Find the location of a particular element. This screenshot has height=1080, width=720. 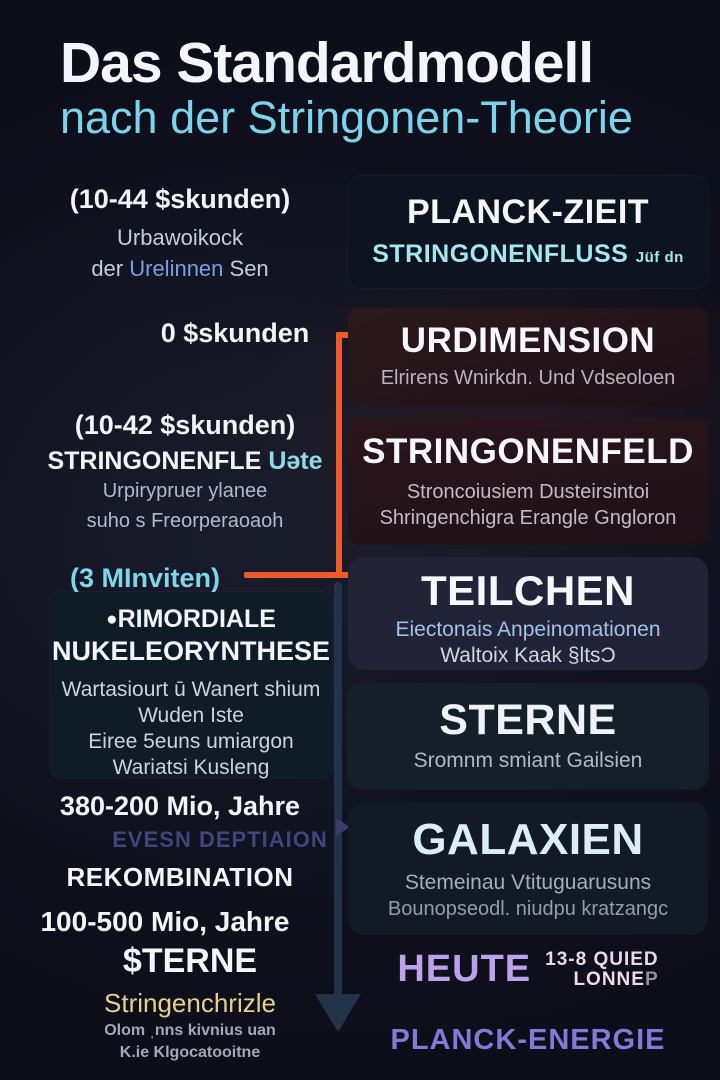

heute-row: HEUTE 13-8 QUIED LONNEP is located at coordinates (528, 969).